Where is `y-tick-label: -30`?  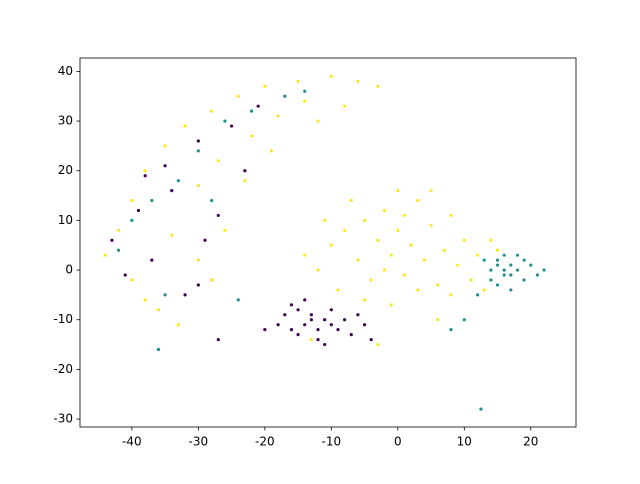 y-tick-label: -30 is located at coordinates (63, 419).